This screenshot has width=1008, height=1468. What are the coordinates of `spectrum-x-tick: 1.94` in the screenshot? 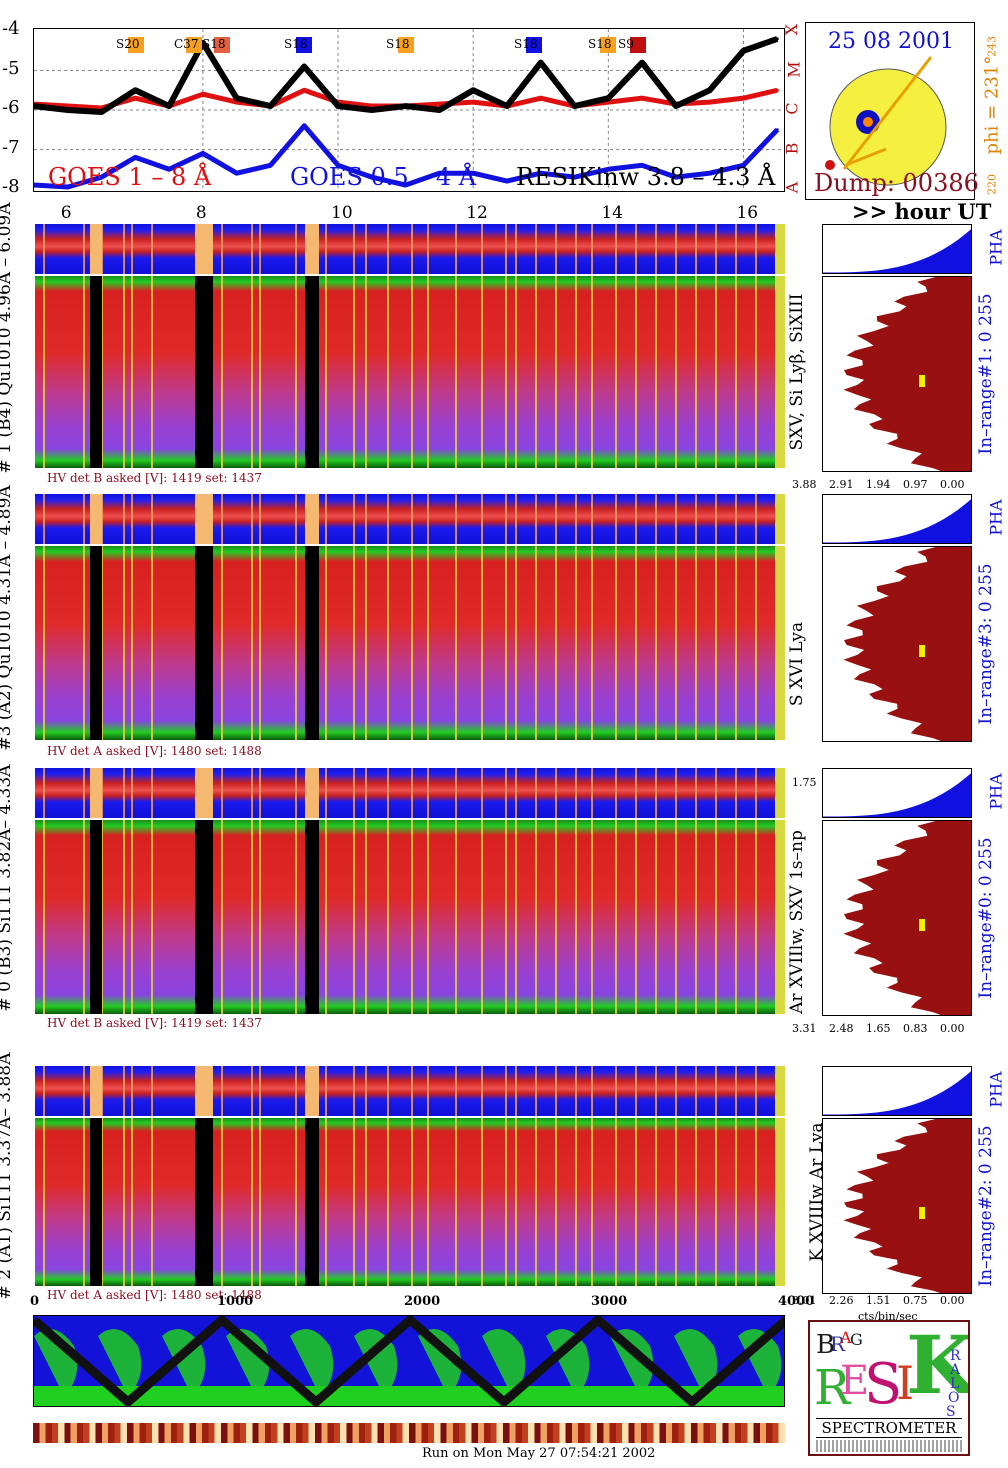 It's located at (878, 484).